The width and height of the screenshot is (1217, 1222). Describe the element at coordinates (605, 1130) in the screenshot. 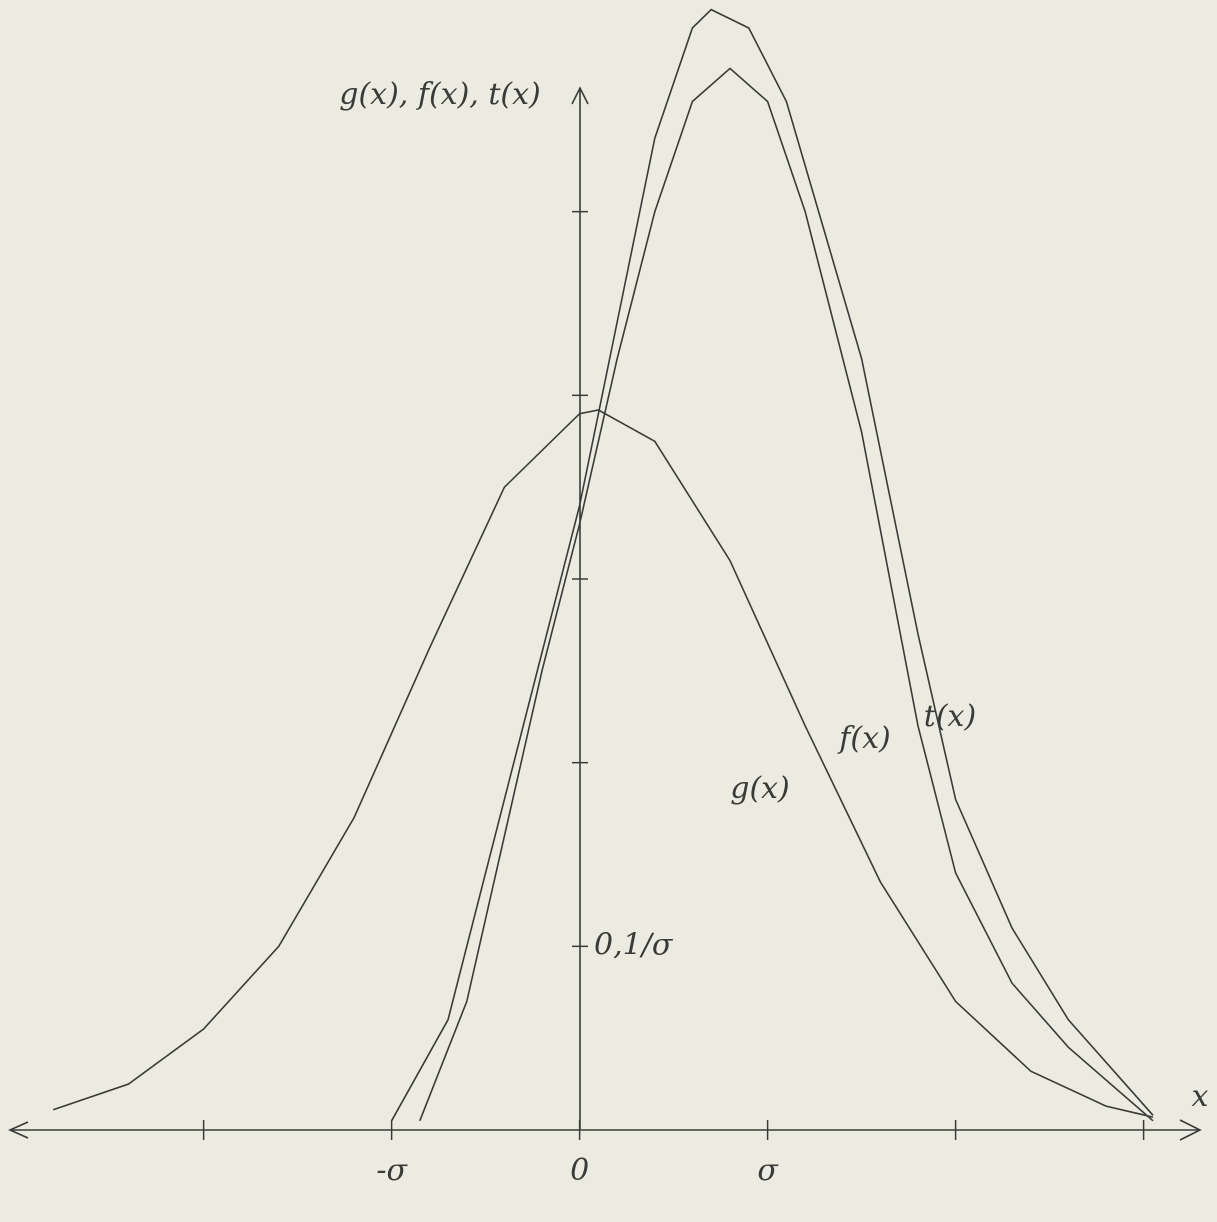

I see `x-axis-arrows` at that location.